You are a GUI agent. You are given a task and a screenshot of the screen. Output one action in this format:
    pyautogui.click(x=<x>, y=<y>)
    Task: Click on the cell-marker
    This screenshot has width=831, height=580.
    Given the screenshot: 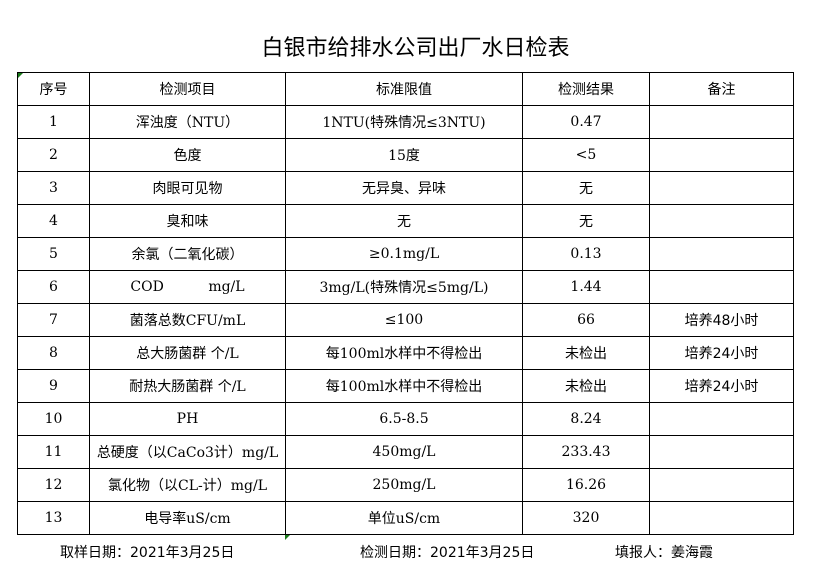 What is the action you would take?
    pyautogui.click(x=287, y=537)
    